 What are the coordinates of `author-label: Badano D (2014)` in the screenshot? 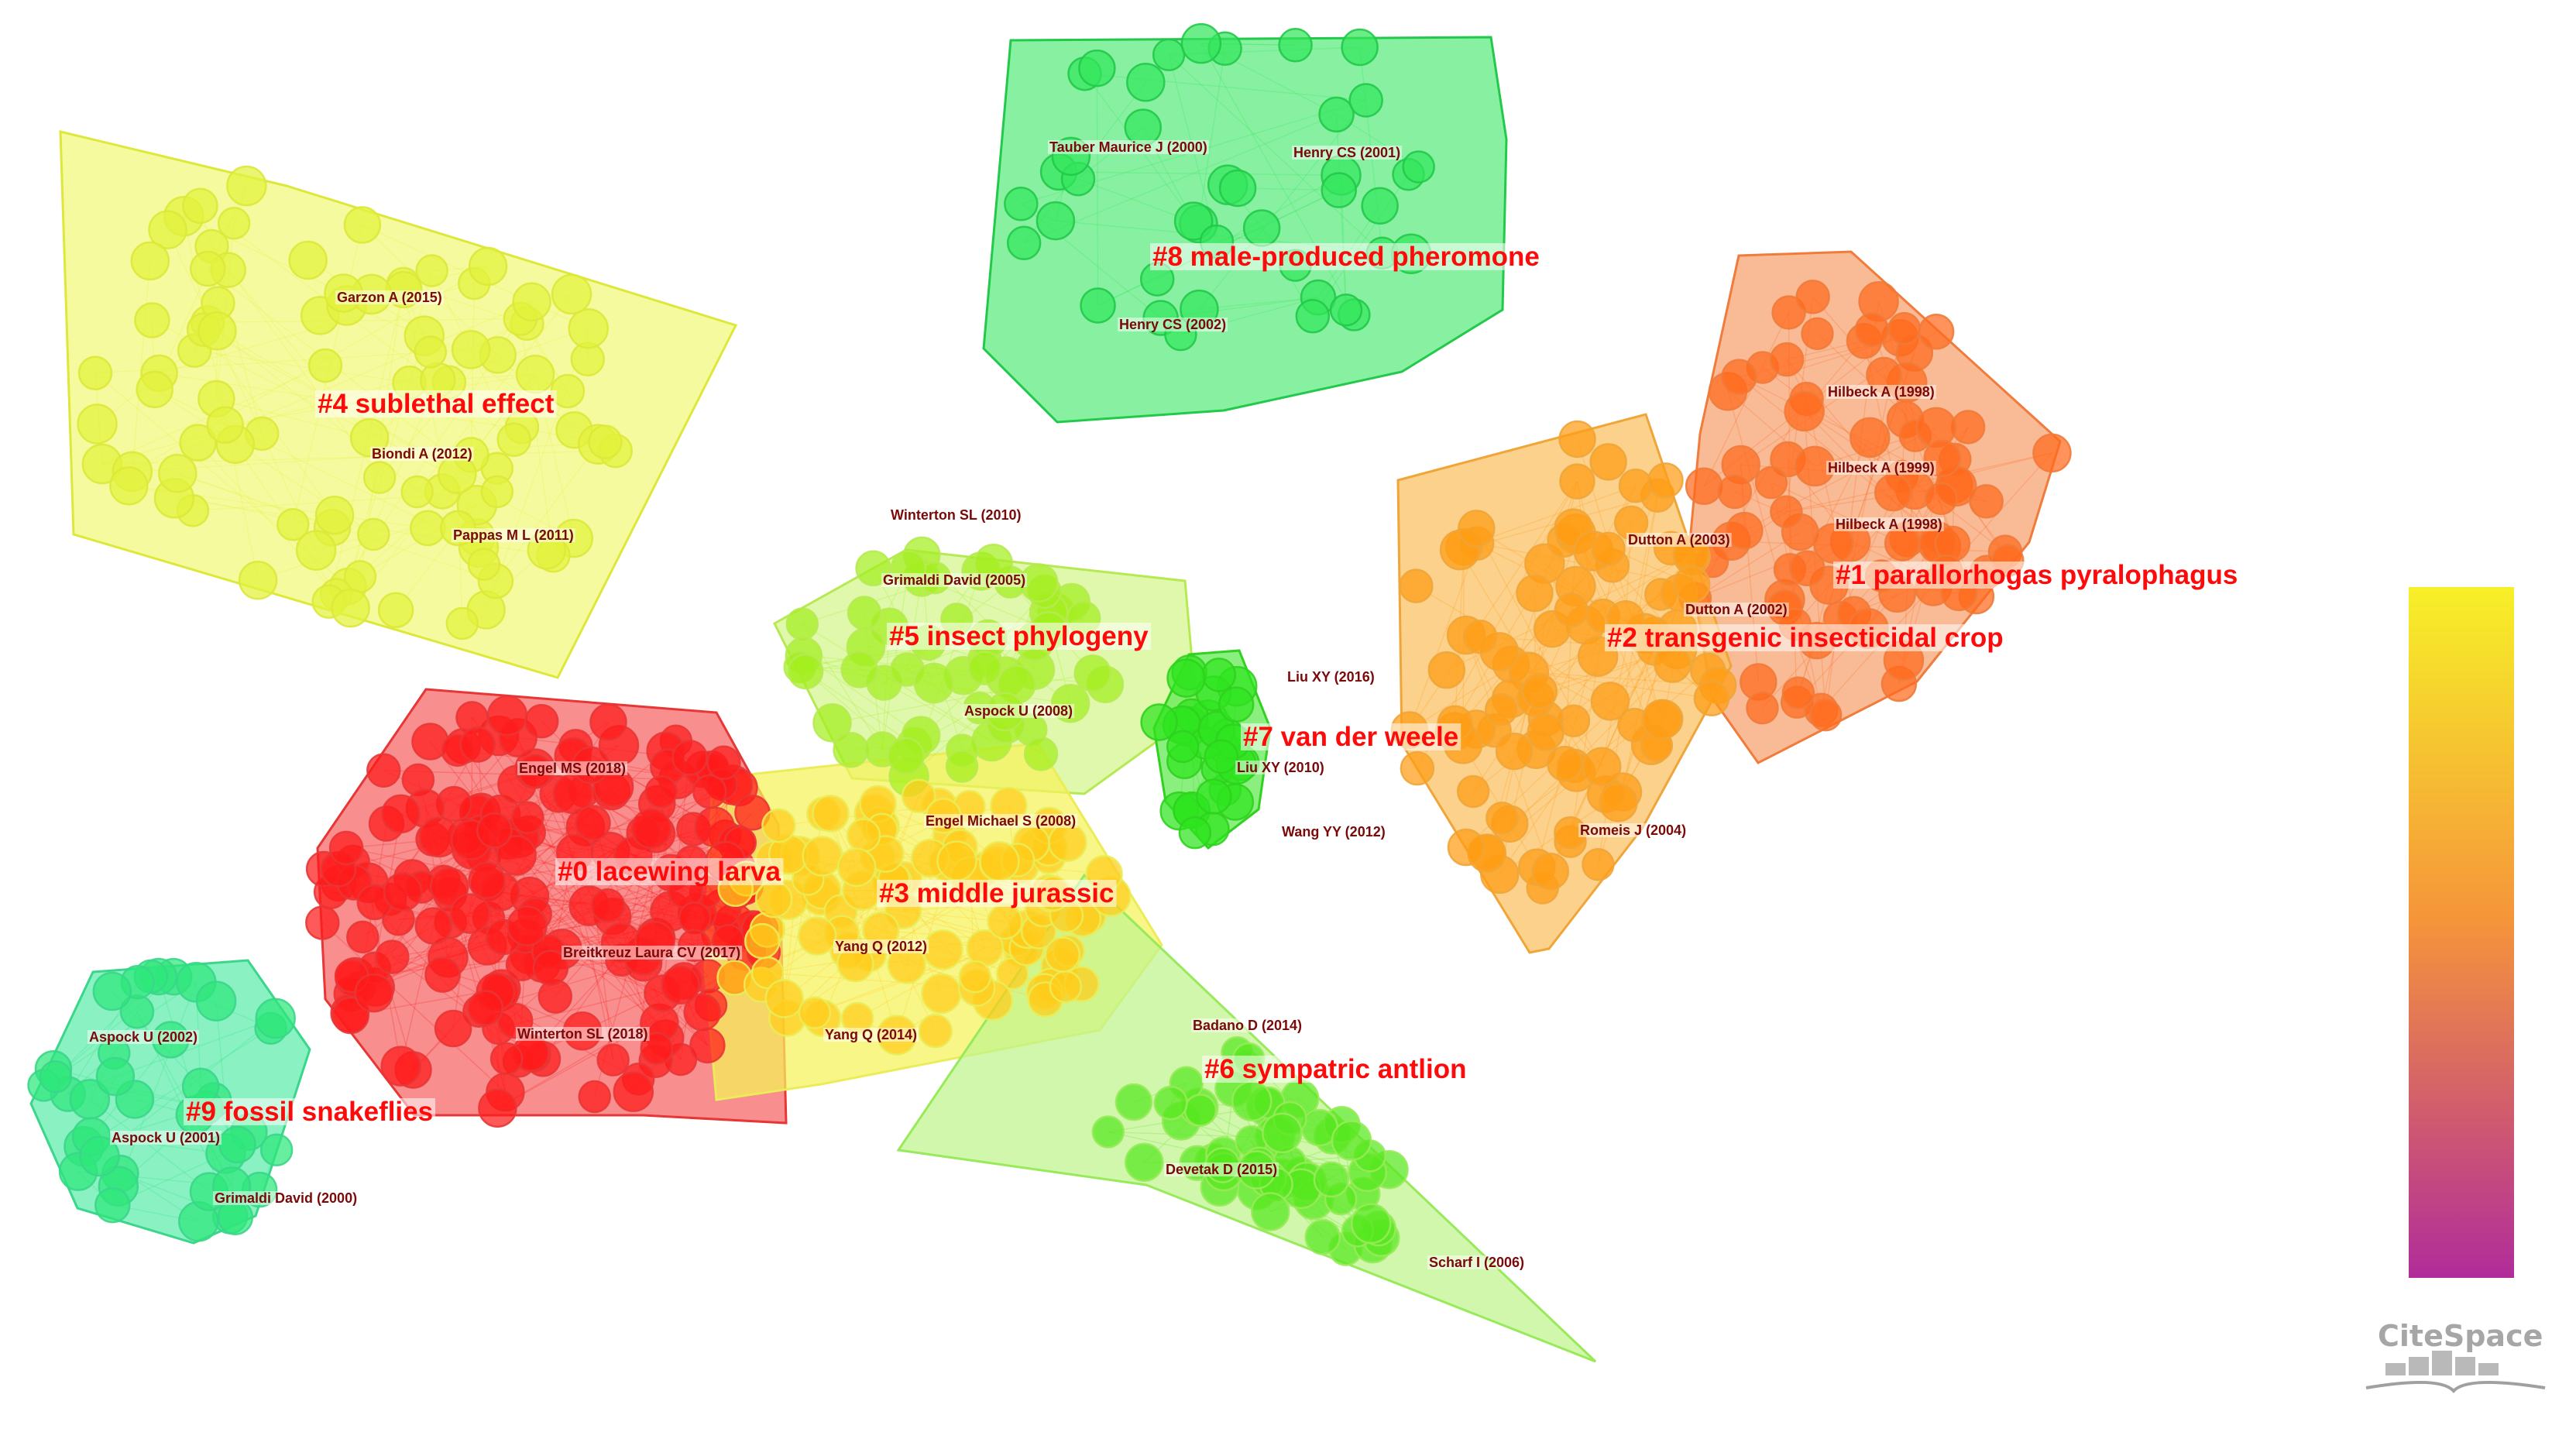 It's located at (1247, 1025).